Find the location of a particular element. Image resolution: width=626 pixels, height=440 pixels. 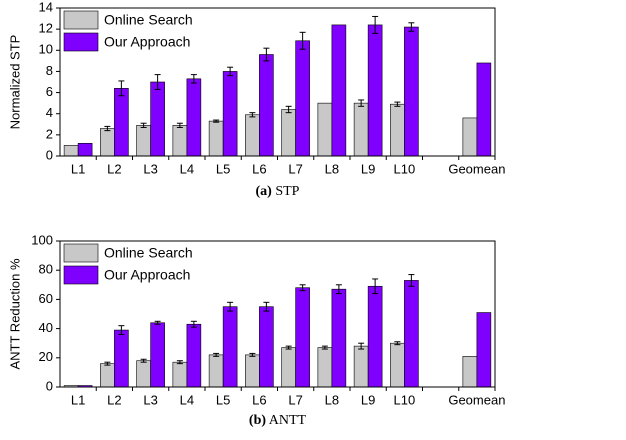

x-tick-label: L8 is located at coordinates (332, 399).